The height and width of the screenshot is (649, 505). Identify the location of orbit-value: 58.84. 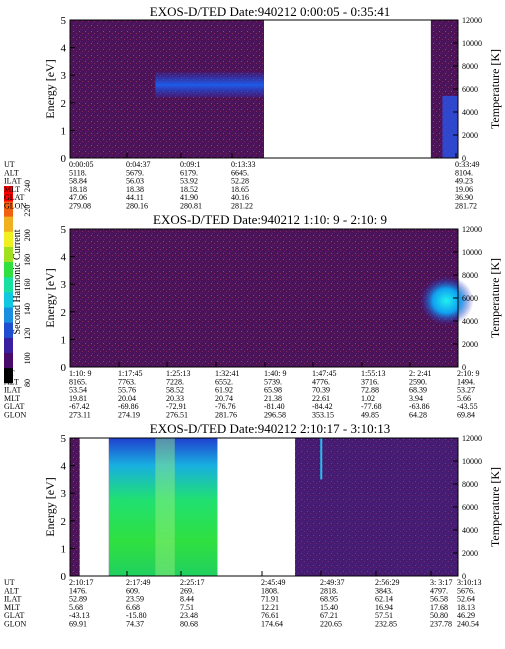
(78, 181).